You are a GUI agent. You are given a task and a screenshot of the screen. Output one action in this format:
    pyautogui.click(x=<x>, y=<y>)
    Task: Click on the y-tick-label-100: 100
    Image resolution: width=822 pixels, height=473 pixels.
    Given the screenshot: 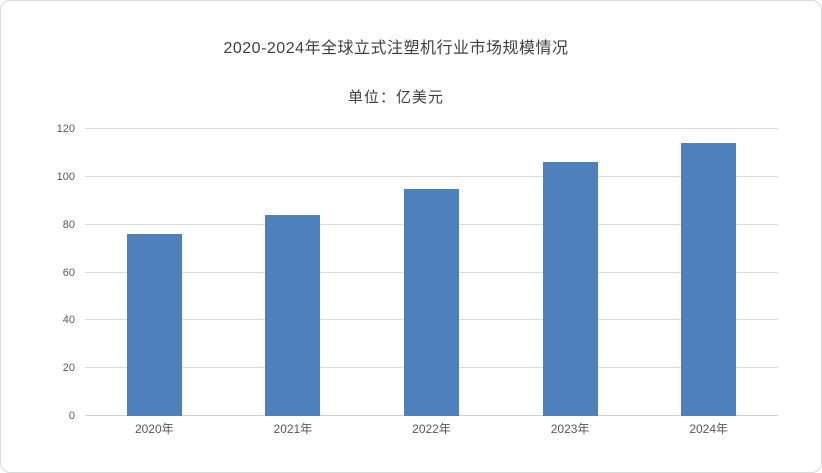 What is the action you would take?
    pyautogui.click(x=65, y=176)
    